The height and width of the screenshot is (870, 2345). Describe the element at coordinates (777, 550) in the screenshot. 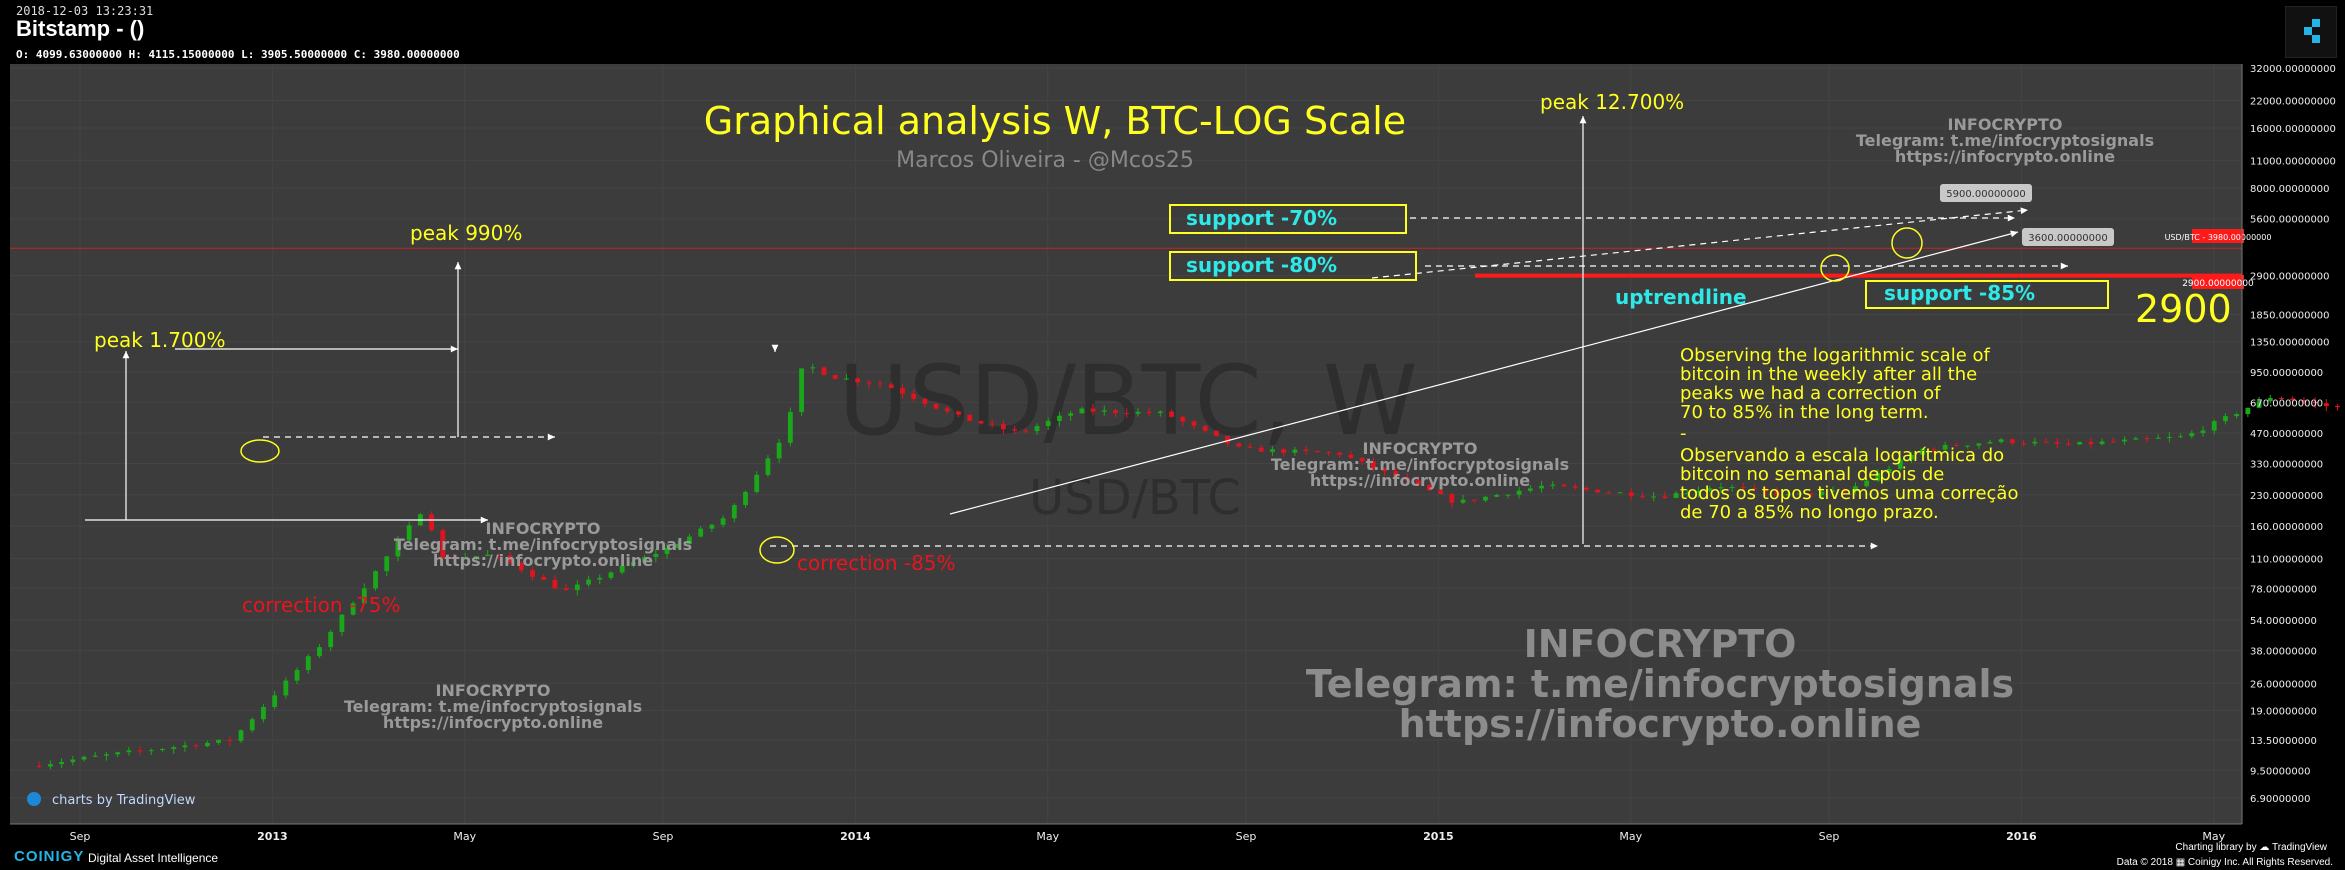

I see `correction2-circle` at that location.